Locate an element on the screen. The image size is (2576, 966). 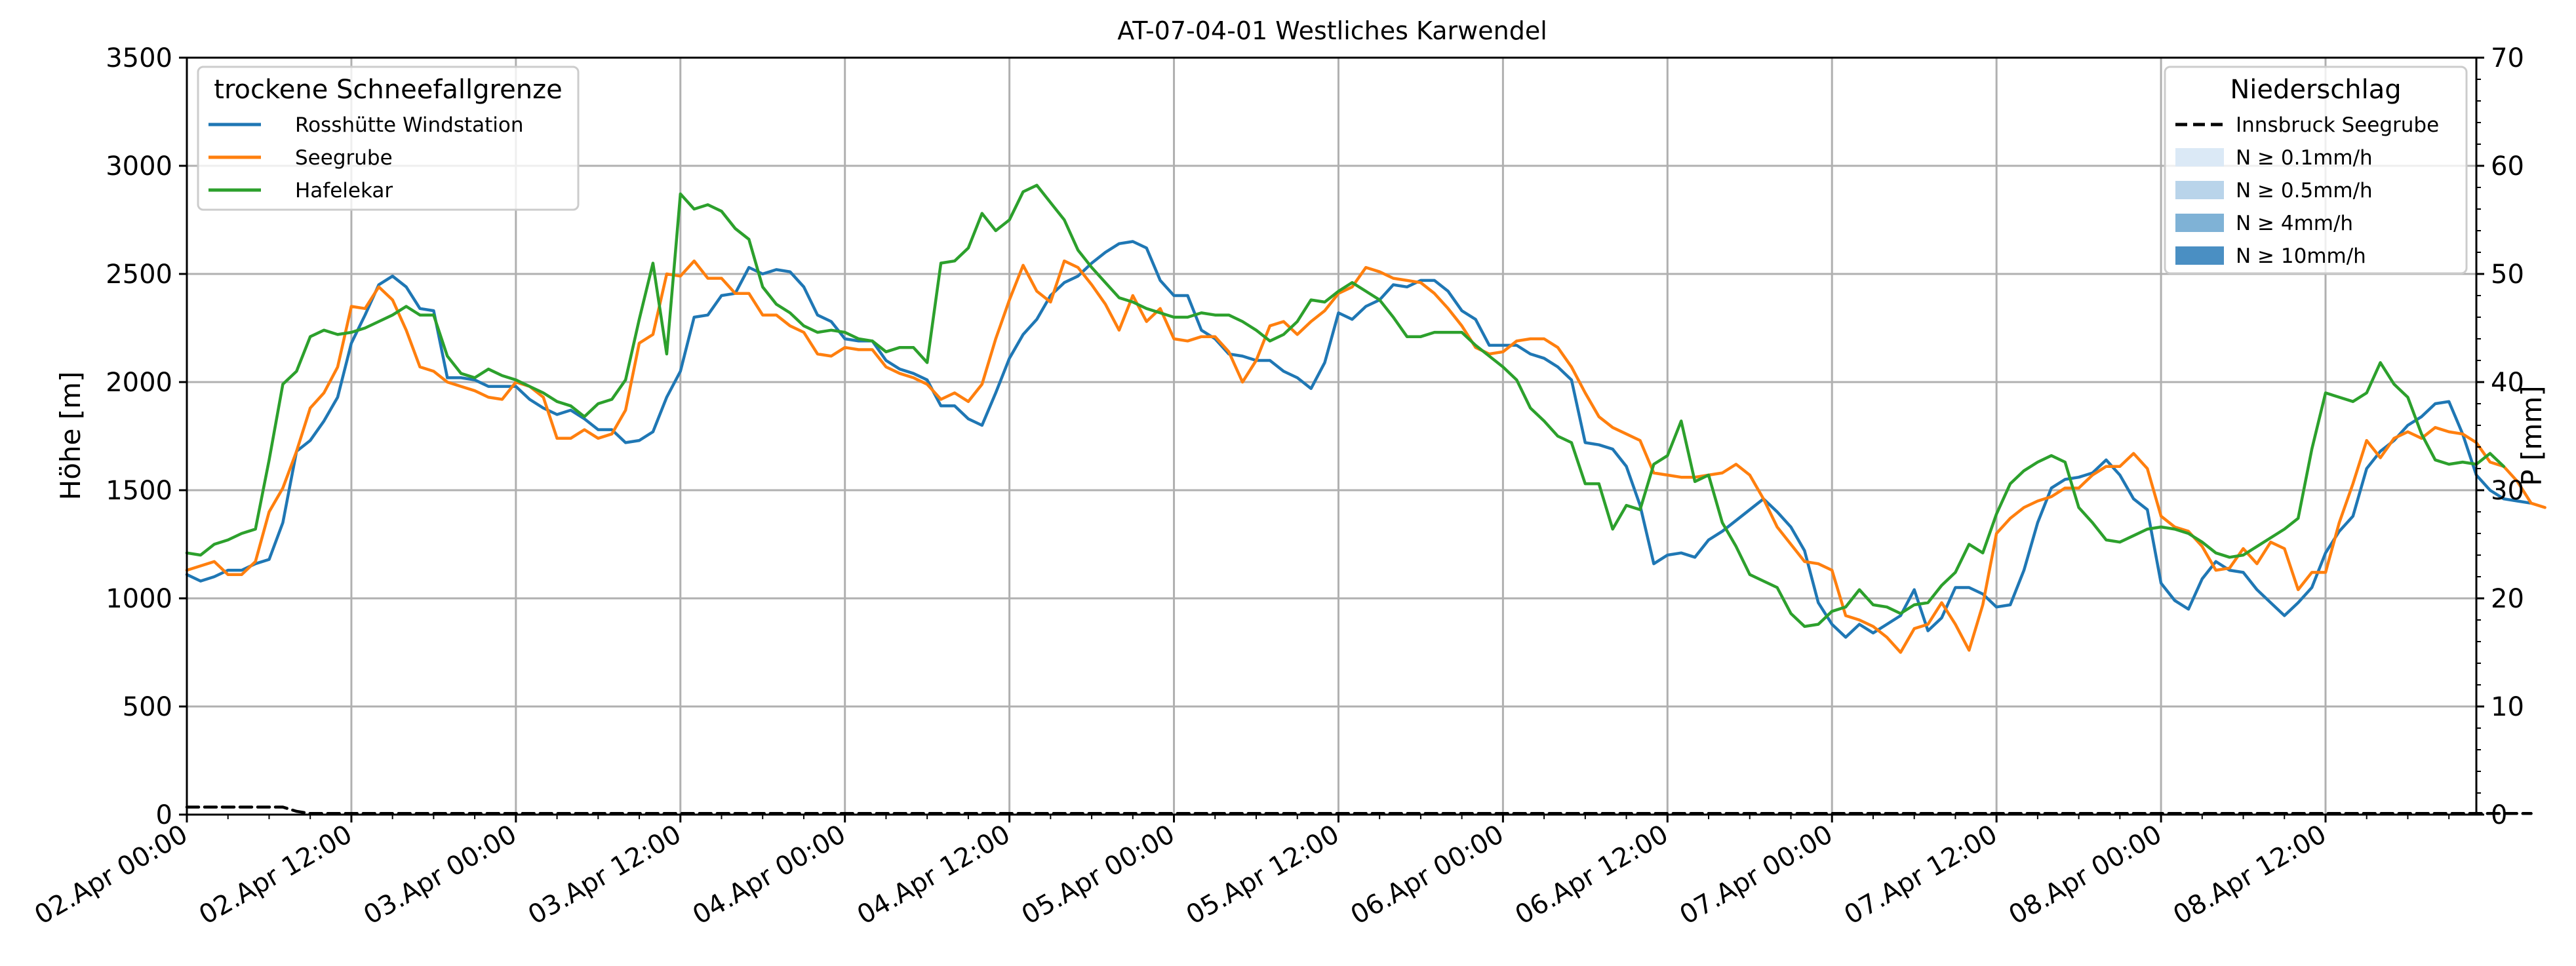
y2-tick-label: 60 is located at coordinates (2507, 166).